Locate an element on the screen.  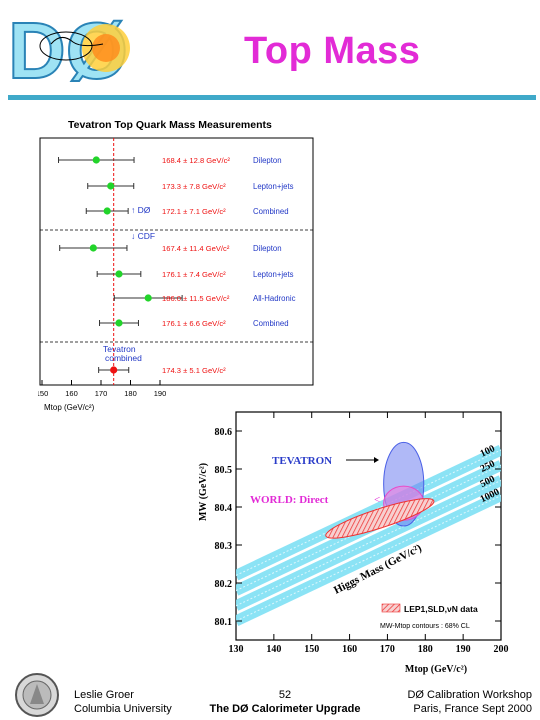
x-tick-label: 200 is located at coordinates (501, 649).